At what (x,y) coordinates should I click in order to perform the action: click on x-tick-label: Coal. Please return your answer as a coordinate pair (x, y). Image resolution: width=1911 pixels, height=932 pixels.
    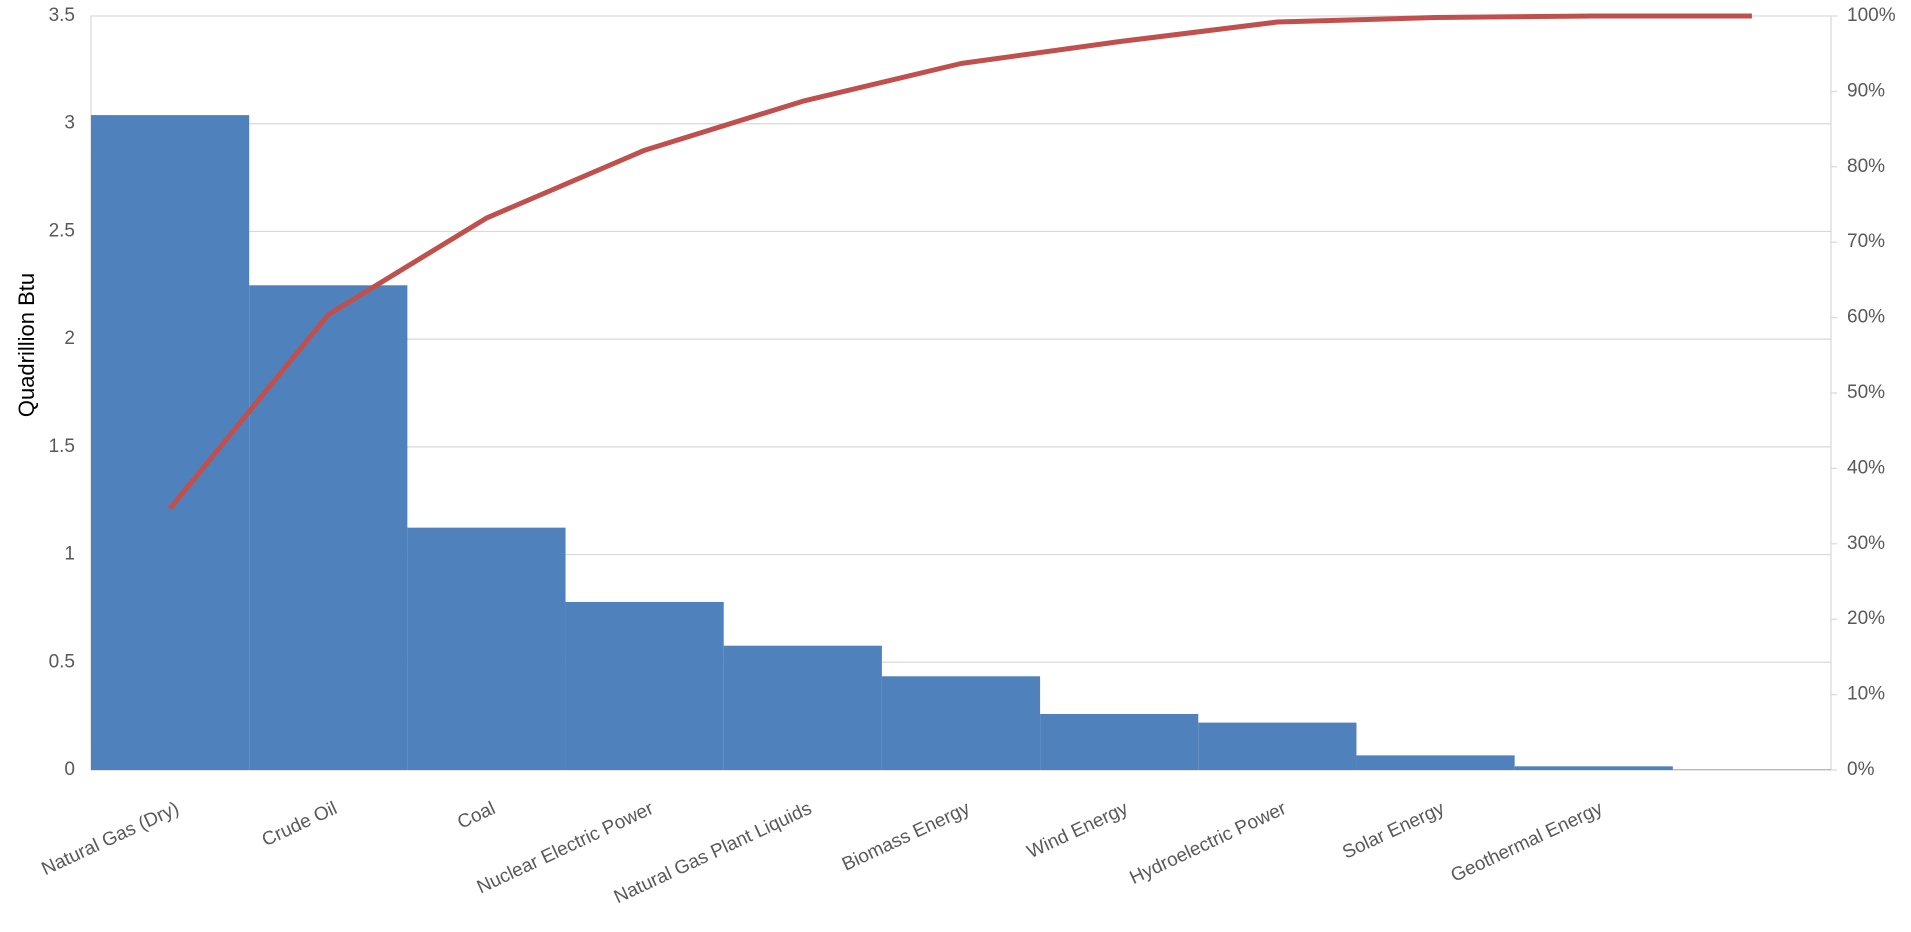
    Looking at the image, I should click on (476, 816).